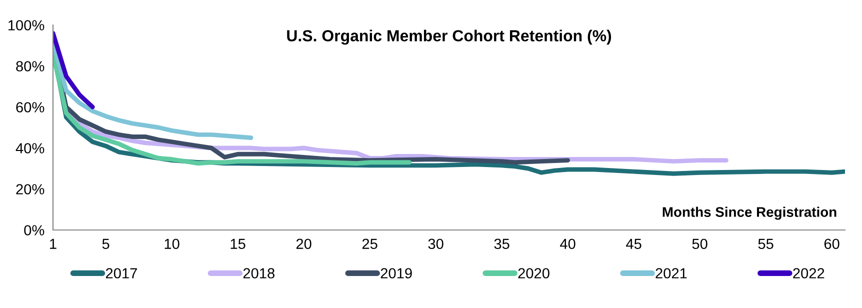 The height and width of the screenshot is (308, 862). I want to click on legend-label: 2021, so click(671, 273).